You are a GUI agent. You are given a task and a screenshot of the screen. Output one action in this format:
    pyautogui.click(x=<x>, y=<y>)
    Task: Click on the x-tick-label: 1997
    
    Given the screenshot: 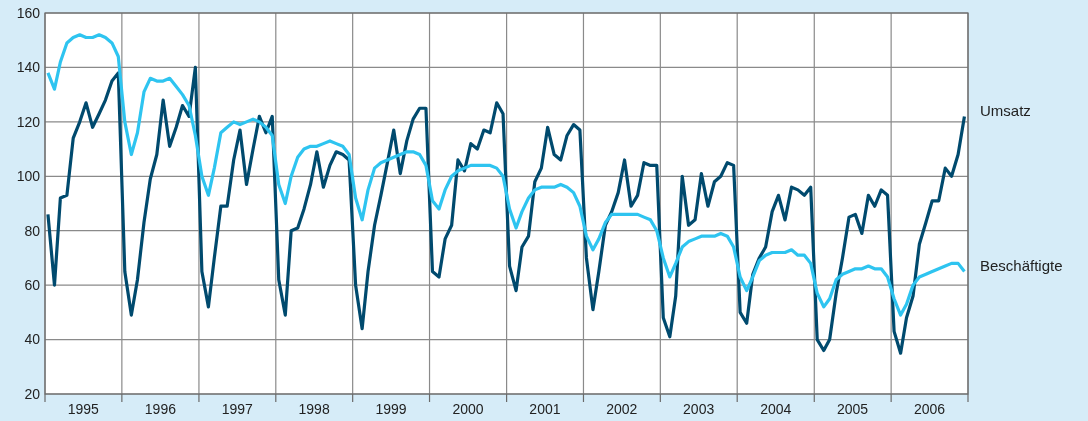 What is the action you would take?
    pyautogui.click(x=237, y=409)
    